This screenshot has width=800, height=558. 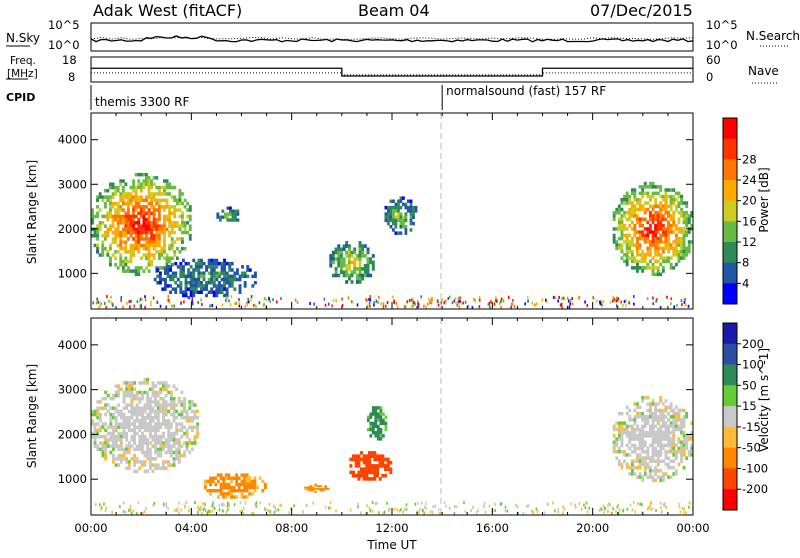 What do you see at coordinates (23, 38) in the screenshot?
I see `noise-sky-label: N.Sky` at bounding box center [23, 38].